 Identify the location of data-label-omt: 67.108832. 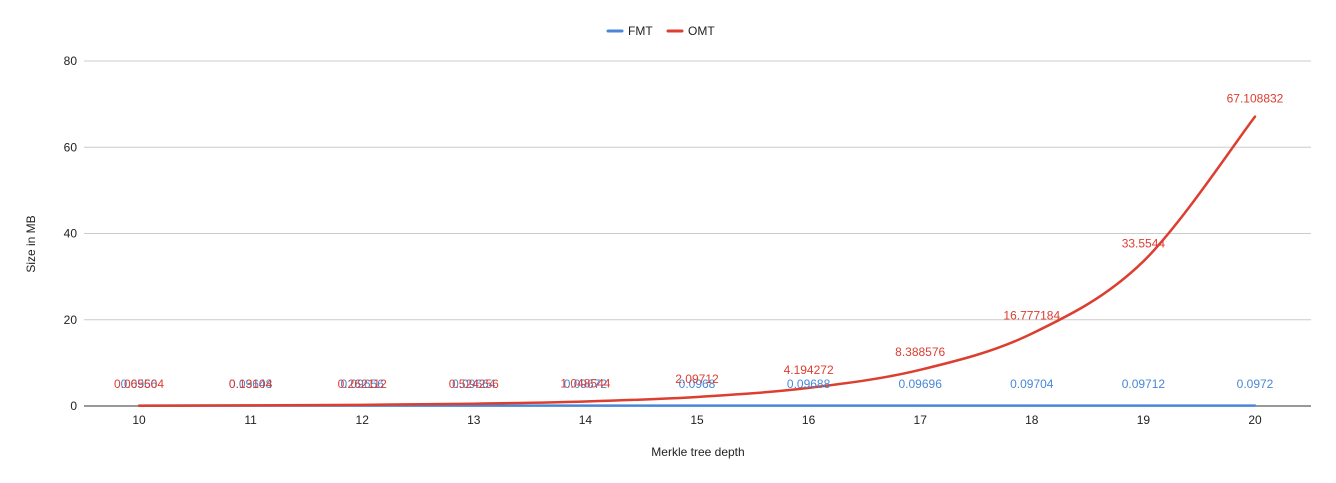
(1255, 99).